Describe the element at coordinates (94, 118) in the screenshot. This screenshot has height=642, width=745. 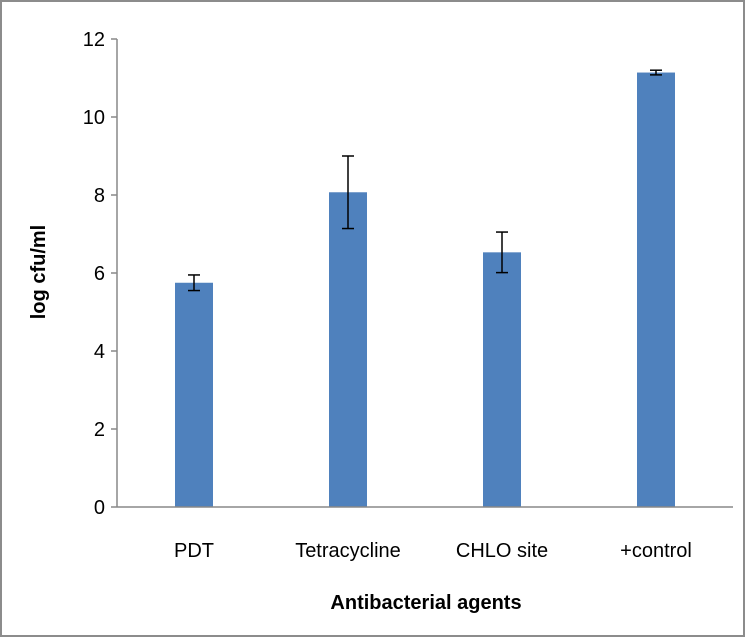
I see `y-tick-label: 10` at that location.